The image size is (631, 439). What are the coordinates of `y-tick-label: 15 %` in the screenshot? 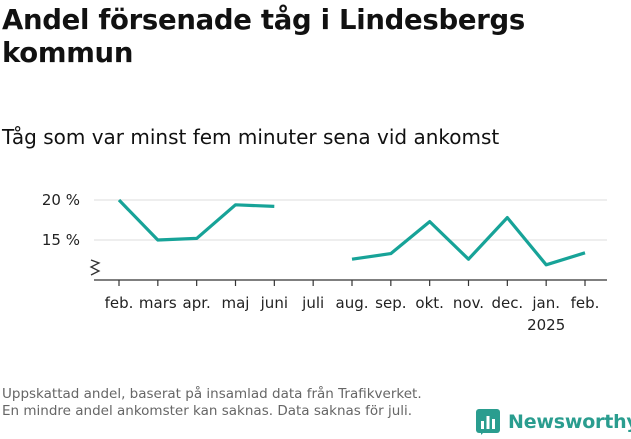 It's located at (61, 240).